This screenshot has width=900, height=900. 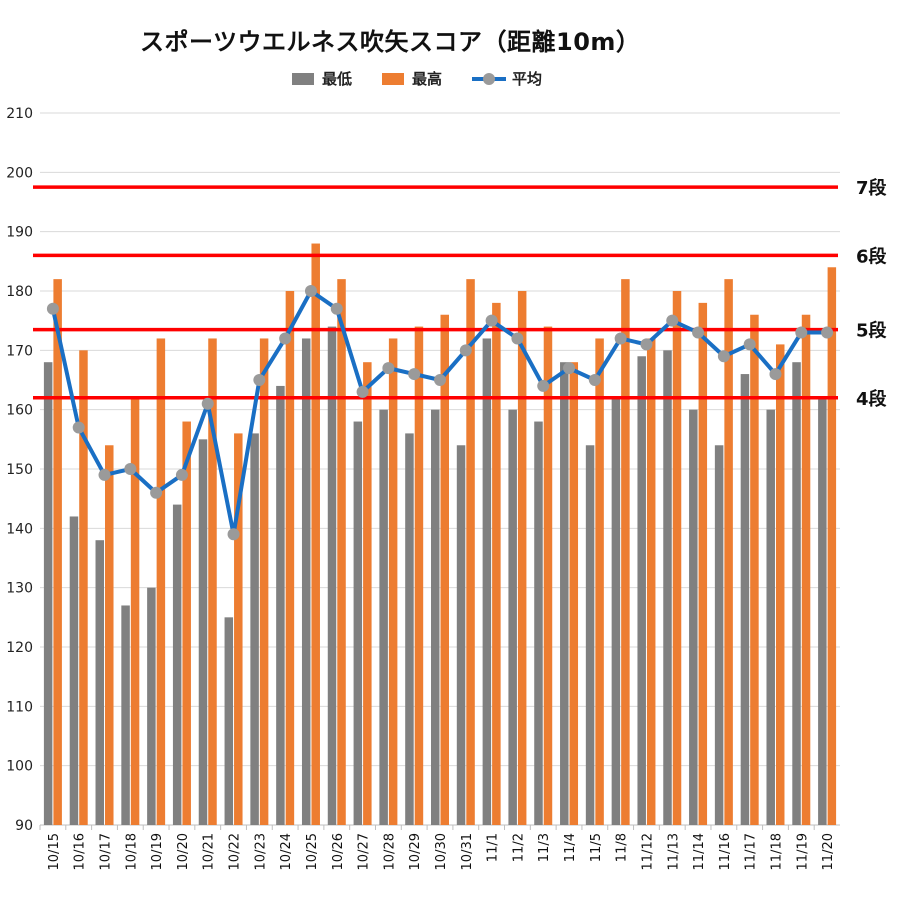 What do you see at coordinates (209, 851) in the screenshot?
I see `x-tick-label: 10/21` at bounding box center [209, 851].